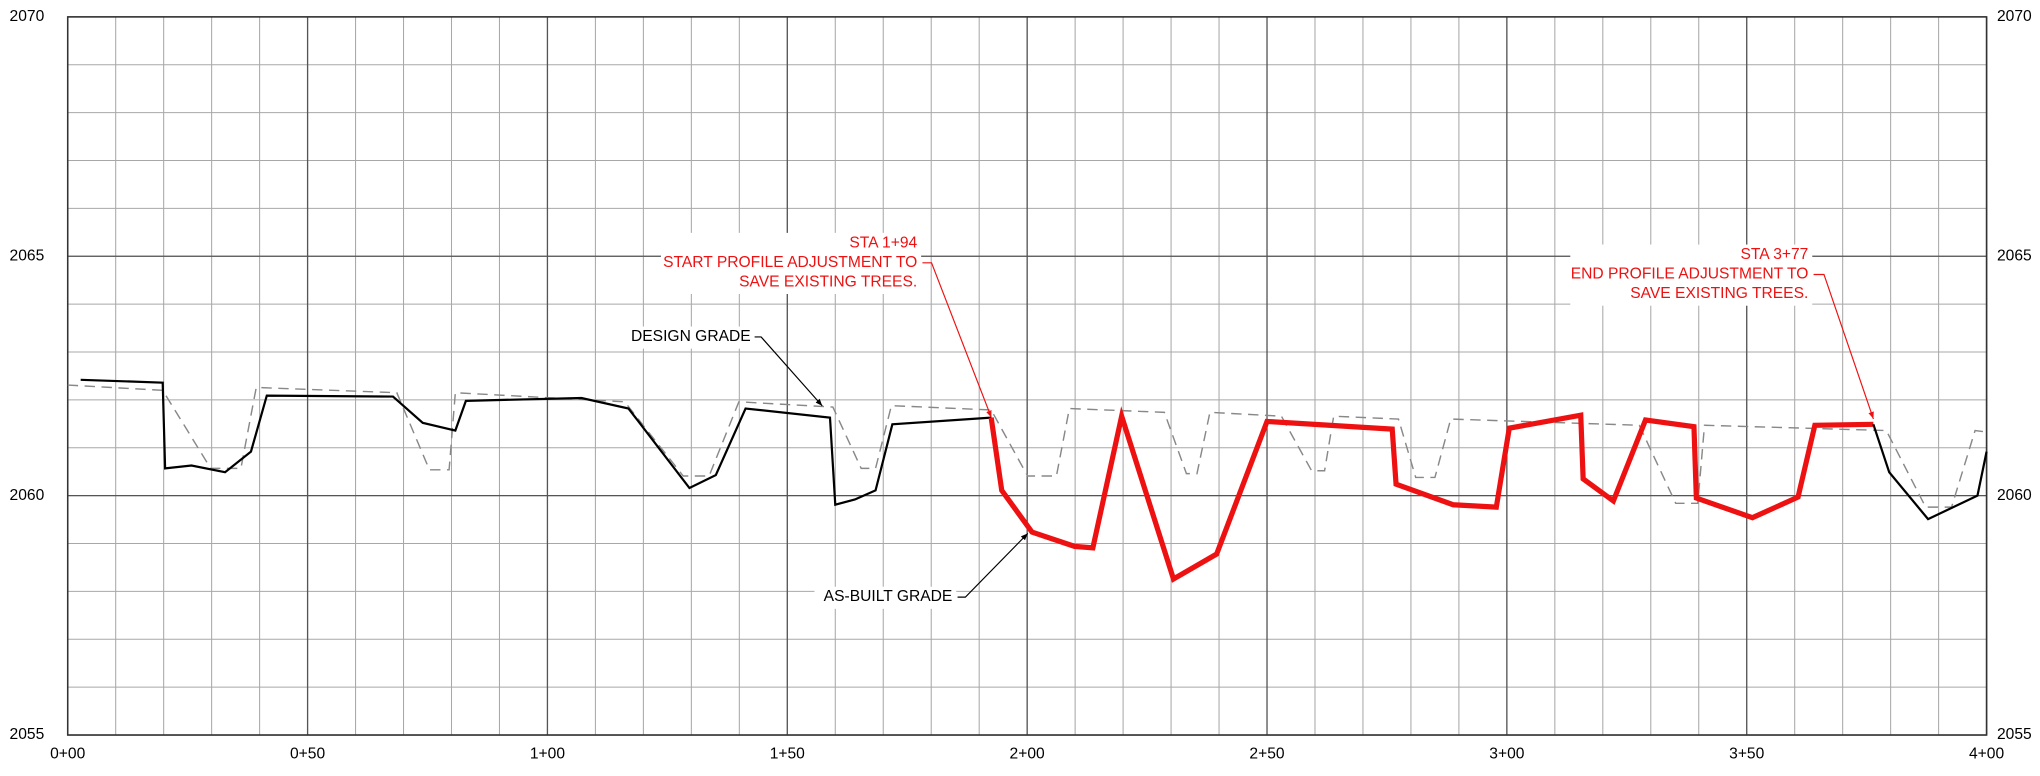 The height and width of the screenshot is (776, 2040). What do you see at coordinates (787, 754) in the screenshot?
I see `x-tick-label: 1+50` at bounding box center [787, 754].